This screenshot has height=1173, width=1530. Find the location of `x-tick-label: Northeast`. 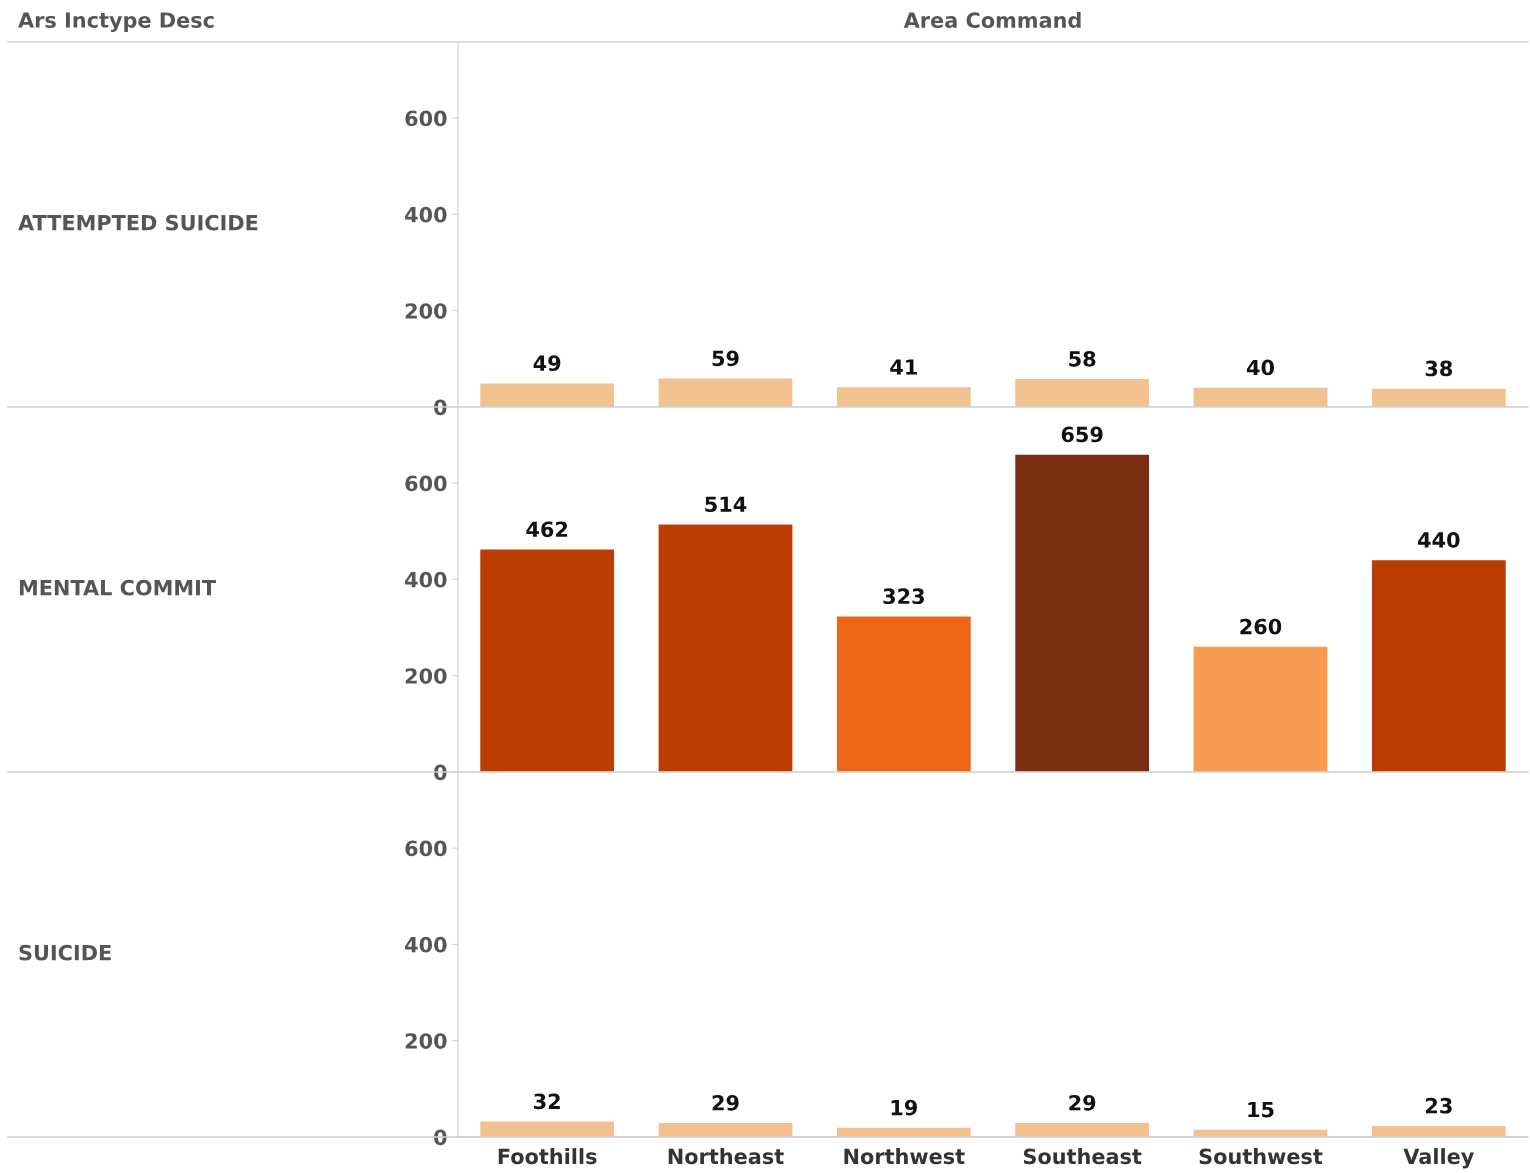

x-tick-label: Northeast is located at coordinates (726, 1156).